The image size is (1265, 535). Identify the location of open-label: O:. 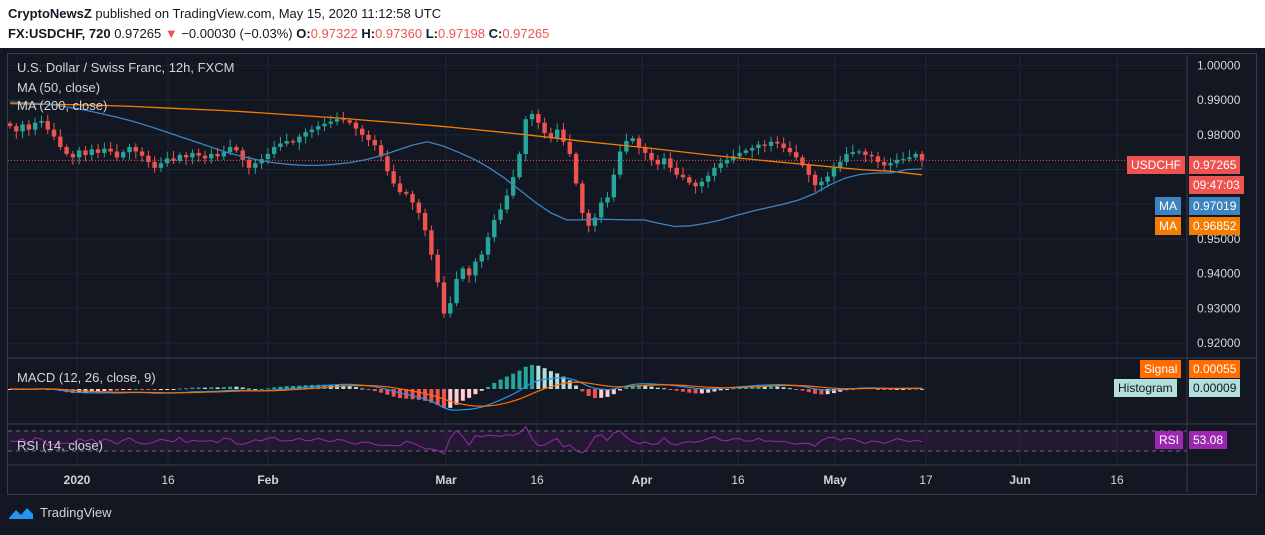
(303, 33).